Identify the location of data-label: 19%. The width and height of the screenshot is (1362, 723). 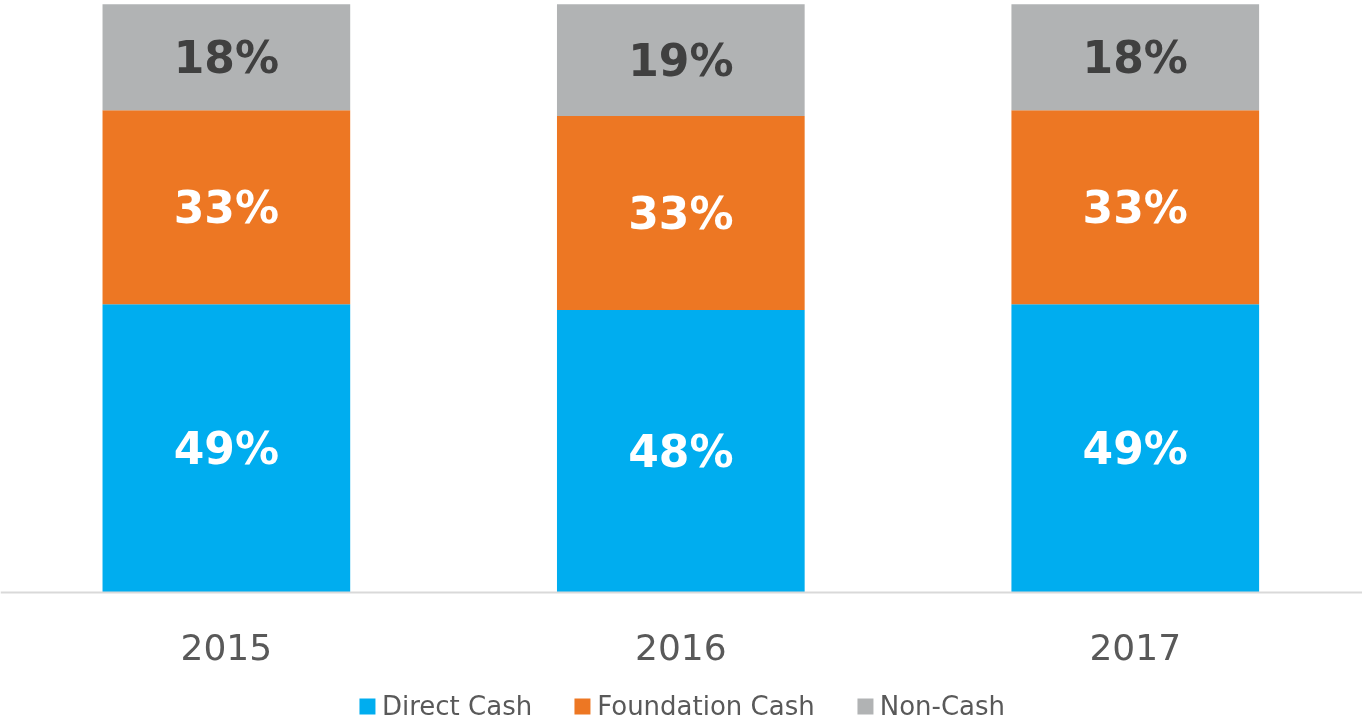
(681, 60).